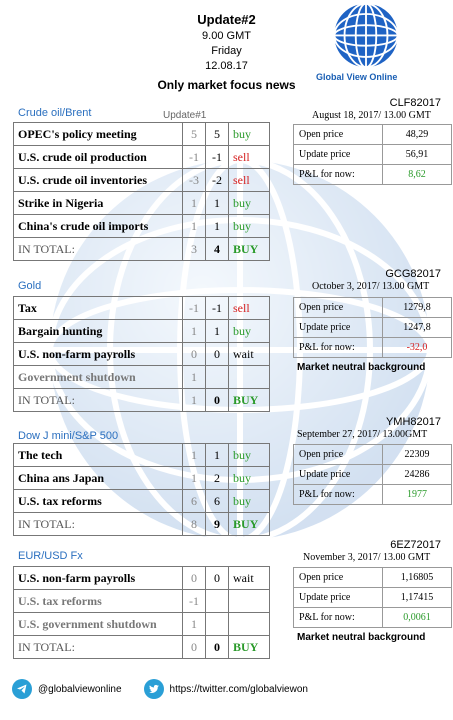 The height and width of the screenshot is (720, 453). Describe the element at coordinates (22, 689) in the screenshot. I see `telegram-icon` at that location.